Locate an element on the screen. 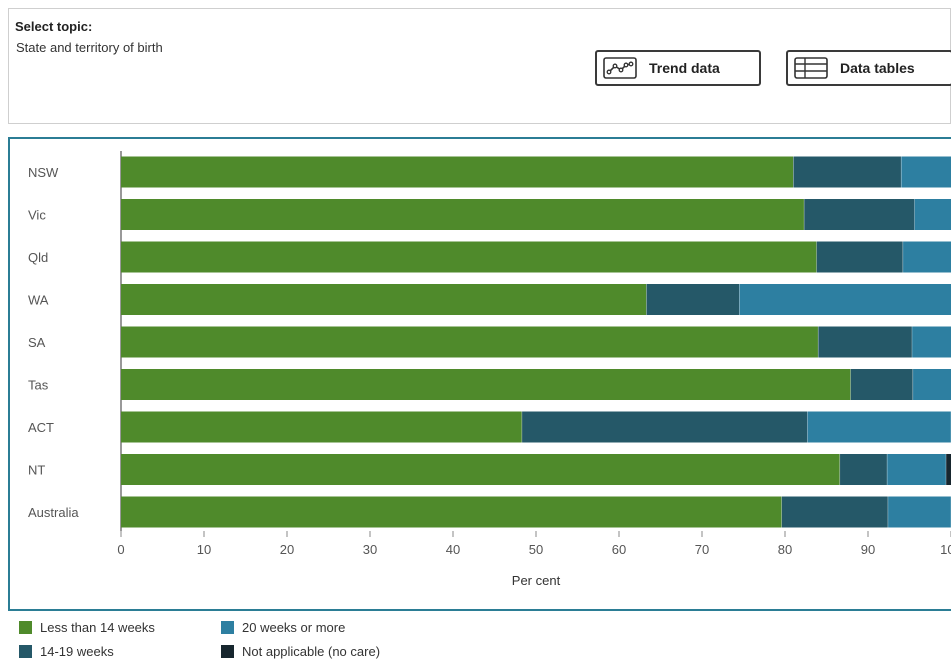 The height and width of the screenshot is (664, 951). category-label: Vic is located at coordinates (37, 215).